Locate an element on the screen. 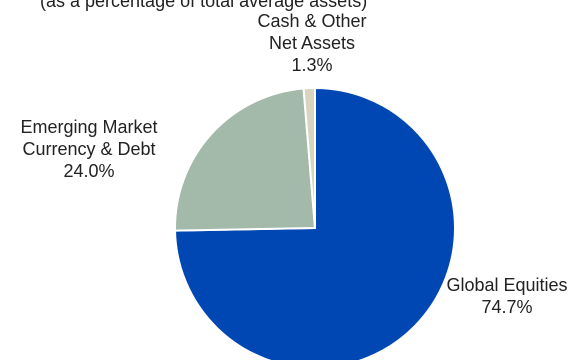 The image size is (580, 360). slice-name-text: Cash & Other Net Assets is located at coordinates (312, 32).